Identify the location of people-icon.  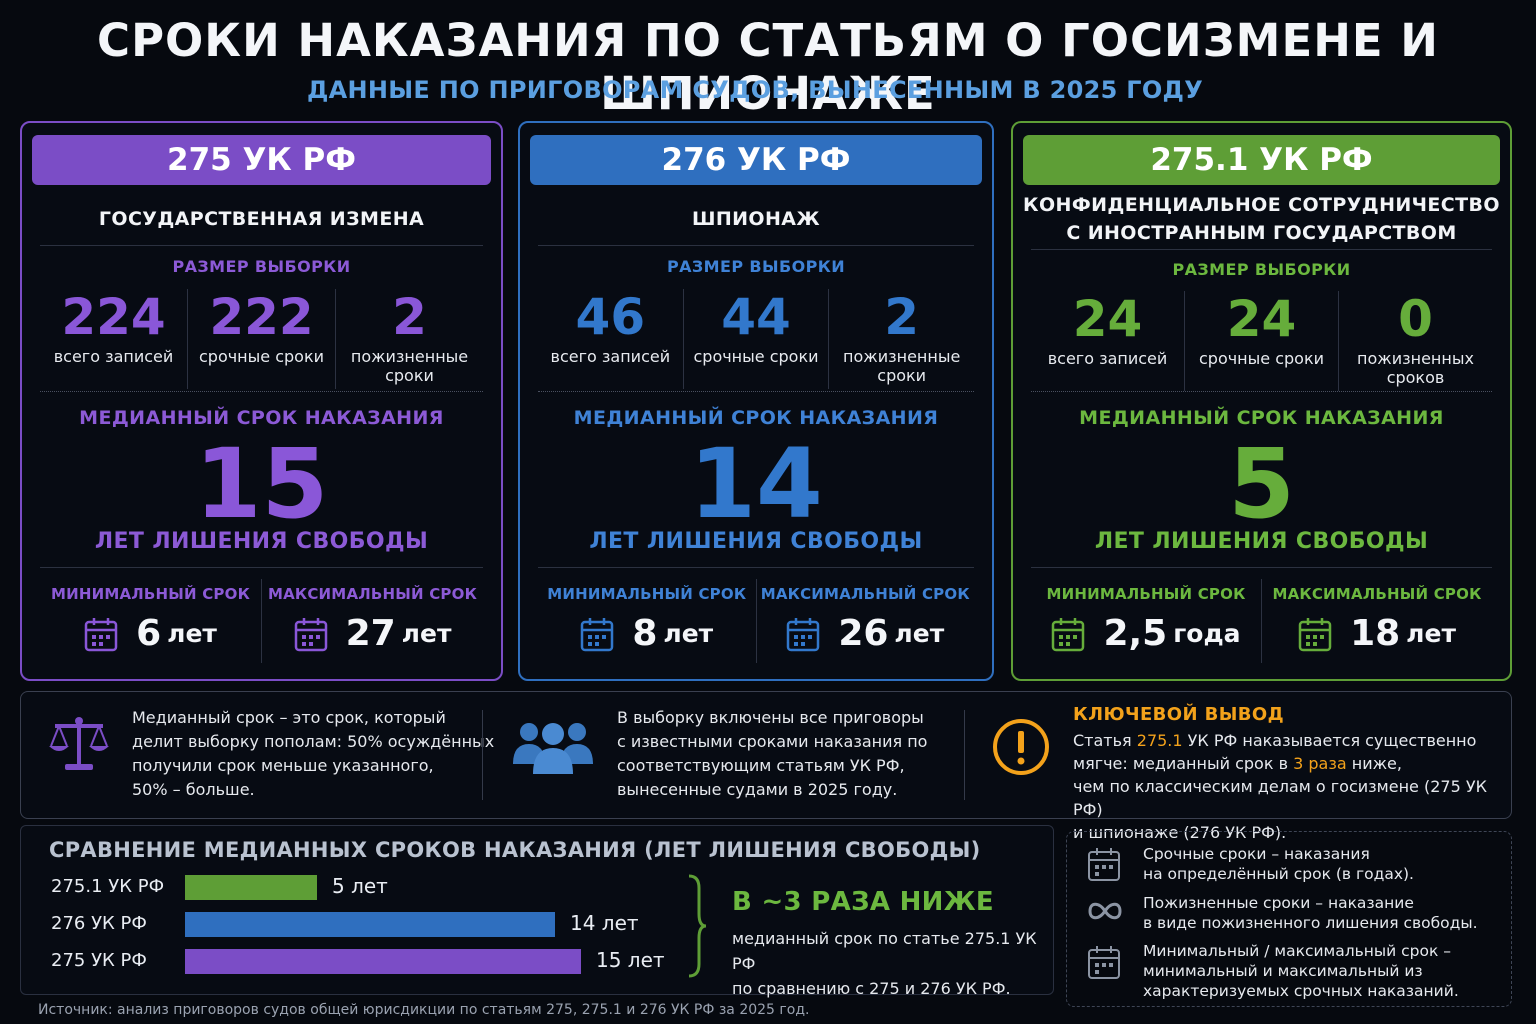
(553, 748).